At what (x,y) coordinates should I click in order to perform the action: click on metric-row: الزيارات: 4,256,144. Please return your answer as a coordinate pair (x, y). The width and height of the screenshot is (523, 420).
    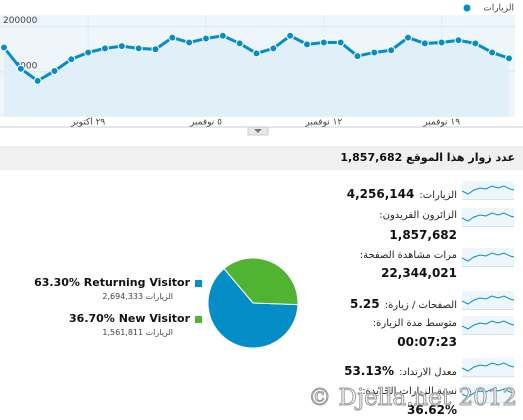
    Looking at the image, I should click on (402, 192).